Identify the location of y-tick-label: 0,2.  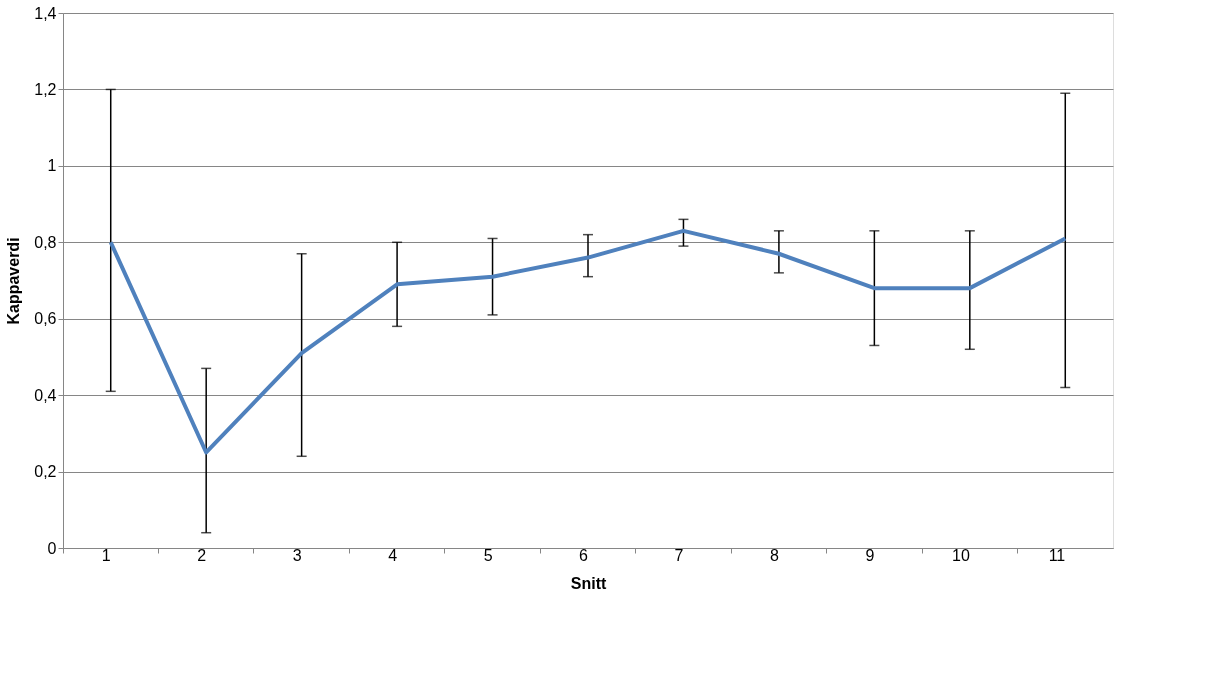
(45, 472).